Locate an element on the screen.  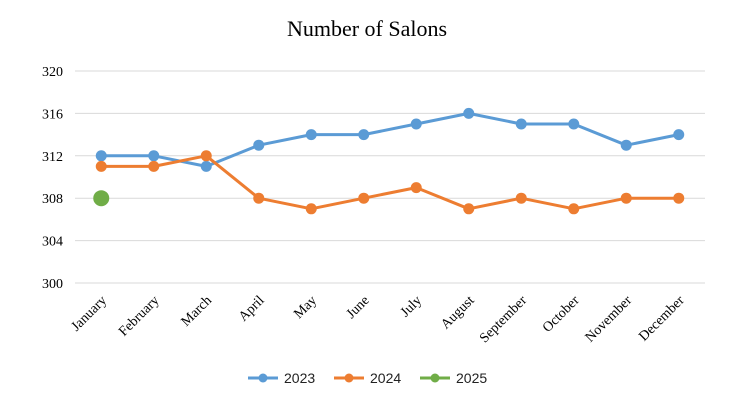
x-tick-label: April is located at coordinates (252, 309).